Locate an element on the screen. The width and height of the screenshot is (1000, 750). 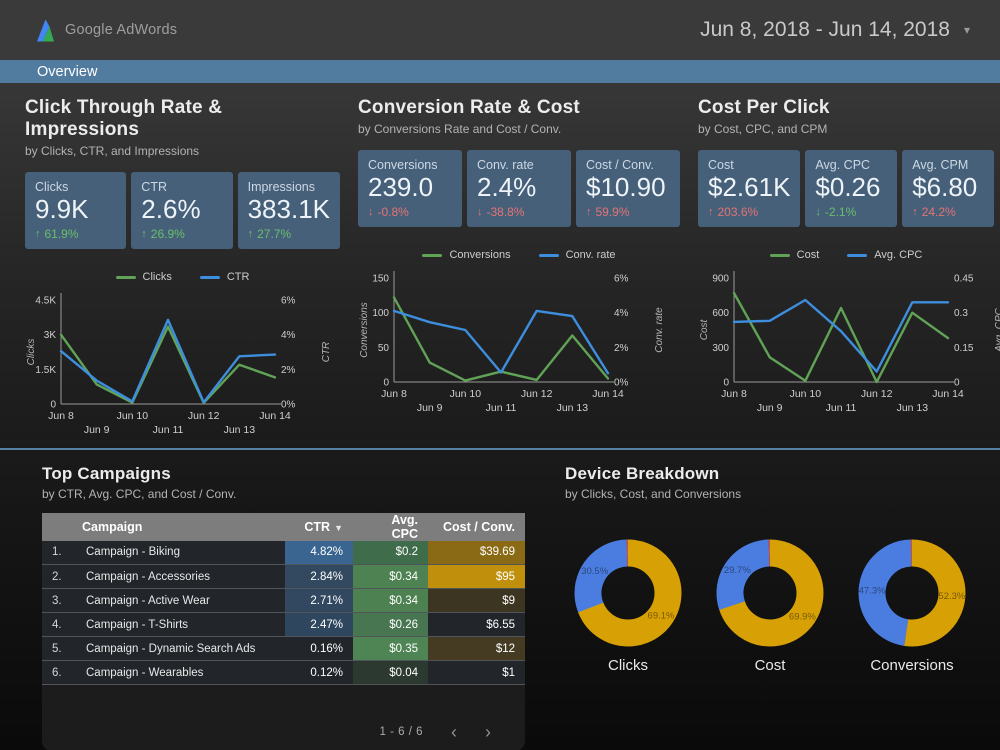
prev-page-button: ‹ is located at coordinates (454, 731).